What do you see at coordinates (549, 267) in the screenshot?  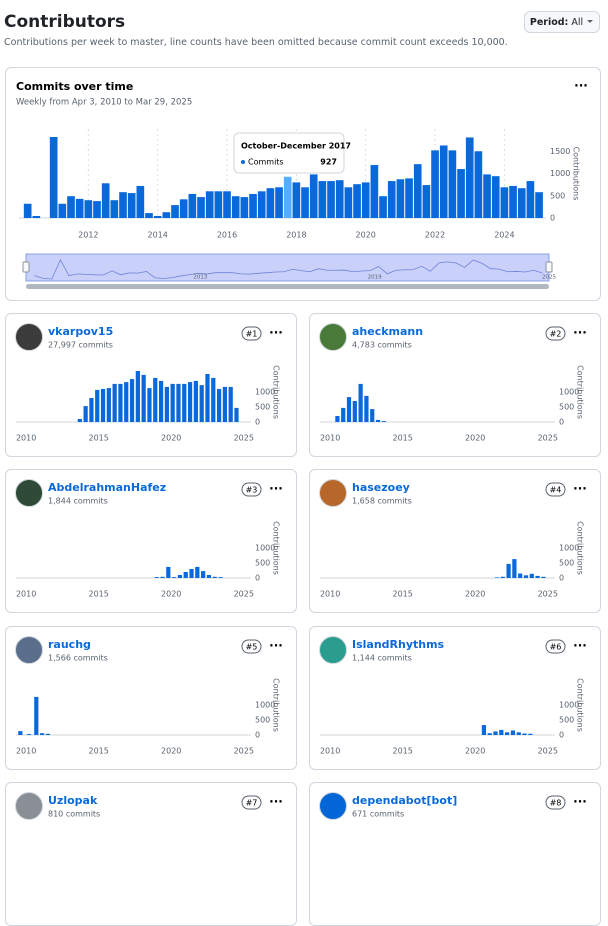 I see `brush-handle-right` at bounding box center [549, 267].